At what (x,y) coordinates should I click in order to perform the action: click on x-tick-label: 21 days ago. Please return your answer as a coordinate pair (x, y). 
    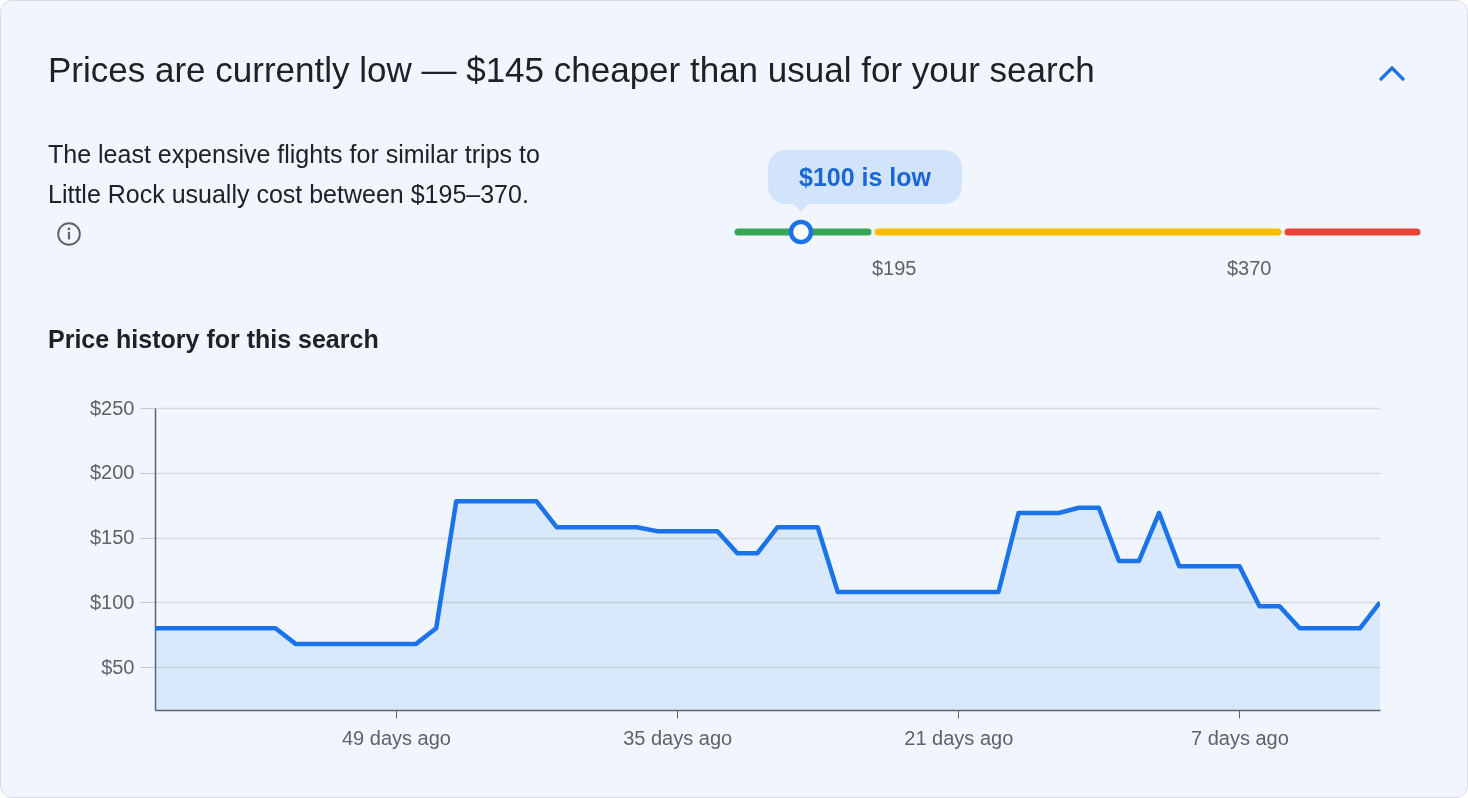
    Looking at the image, I should click on (959, 737).